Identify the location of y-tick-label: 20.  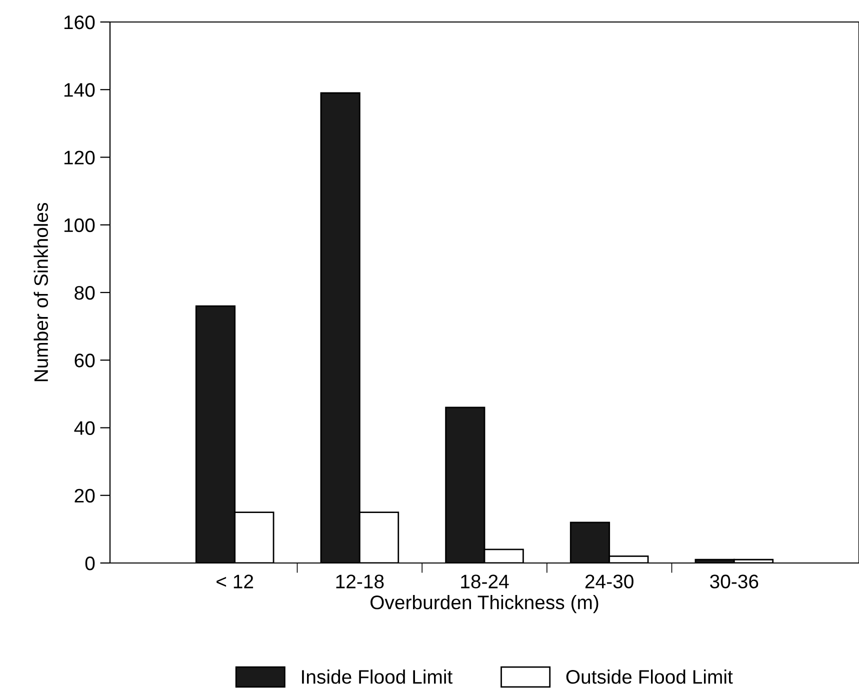
(84, 495).